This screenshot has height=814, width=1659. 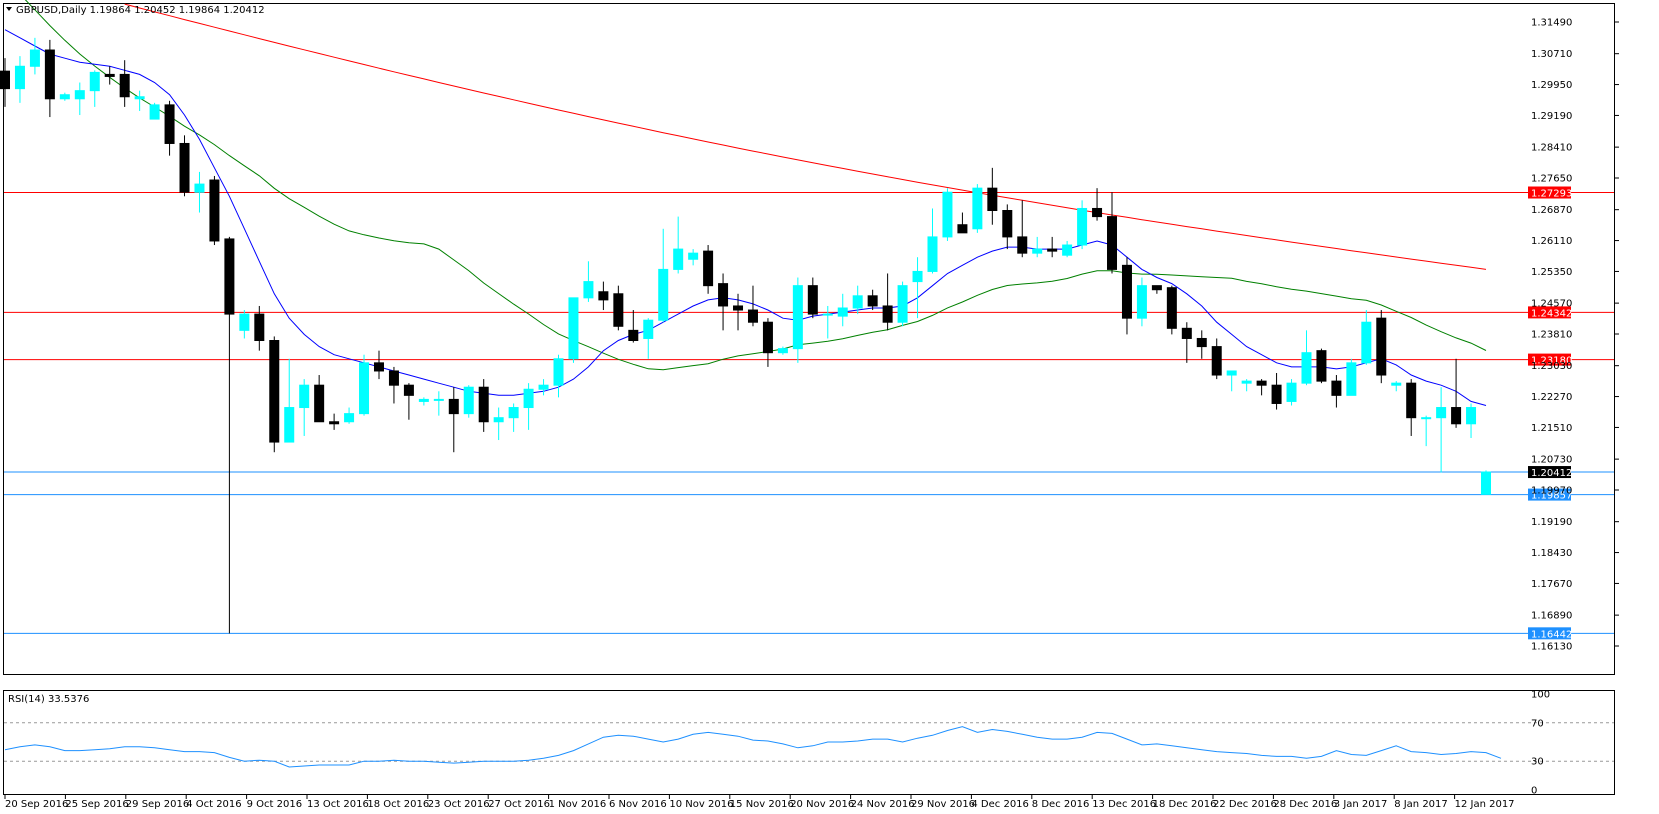 What do you see at coordinates (1421, 804) in the screenshot?
I see `time-tick-label: 8 Jan 2017` at bounding box center [1421, 804].